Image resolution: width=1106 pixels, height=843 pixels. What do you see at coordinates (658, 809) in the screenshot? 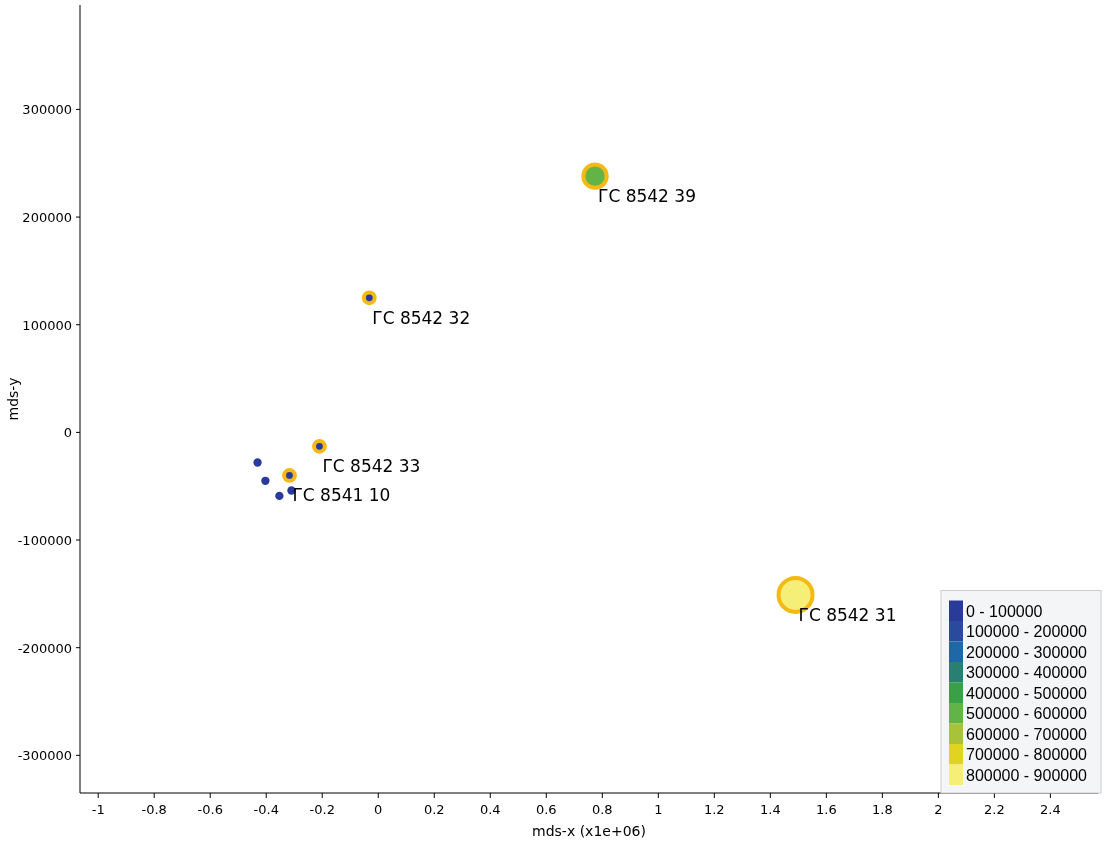
I see `x-tick-label: 1` at bounding box center [658, 809].